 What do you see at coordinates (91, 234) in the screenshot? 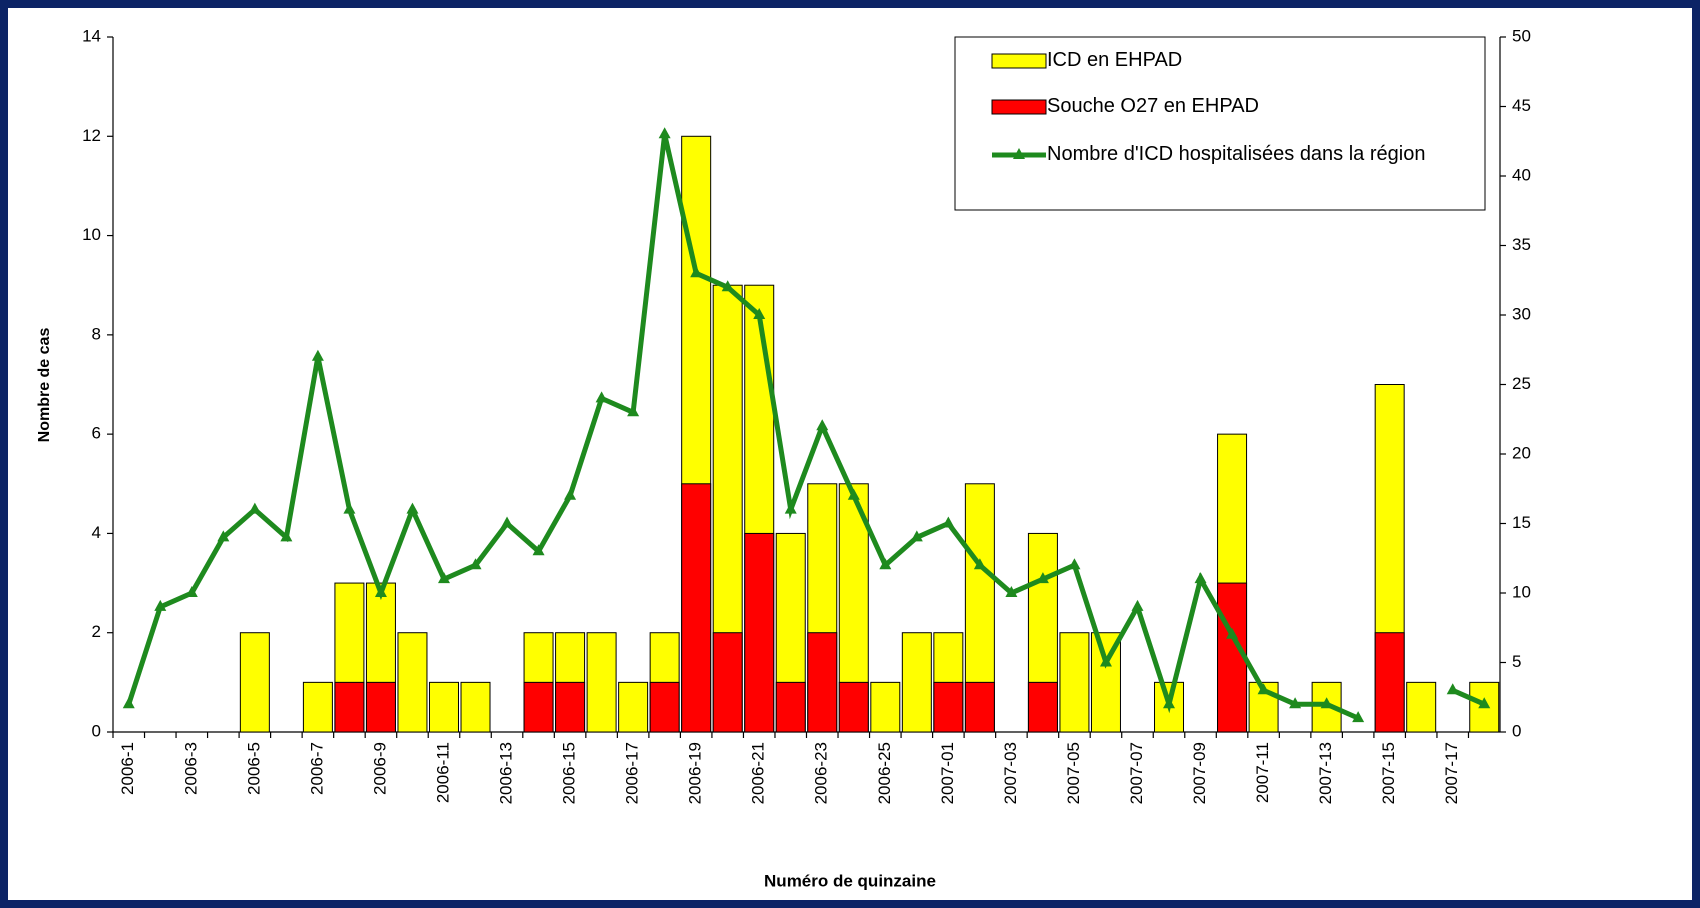
I see `y-tick-label: 10` at bounding box center [91, 234].